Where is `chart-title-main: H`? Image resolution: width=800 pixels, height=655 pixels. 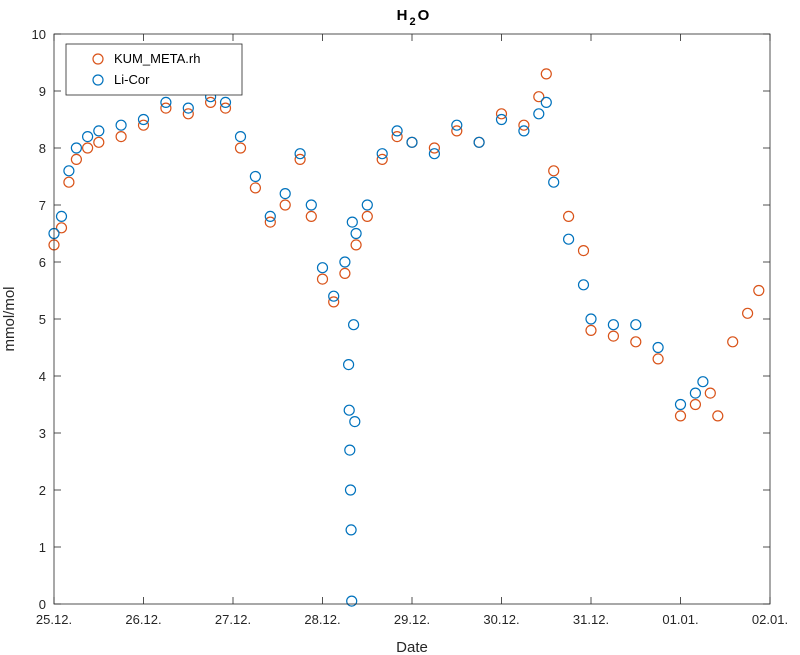 chart-title-main: H is located at coordinates (402, 15).